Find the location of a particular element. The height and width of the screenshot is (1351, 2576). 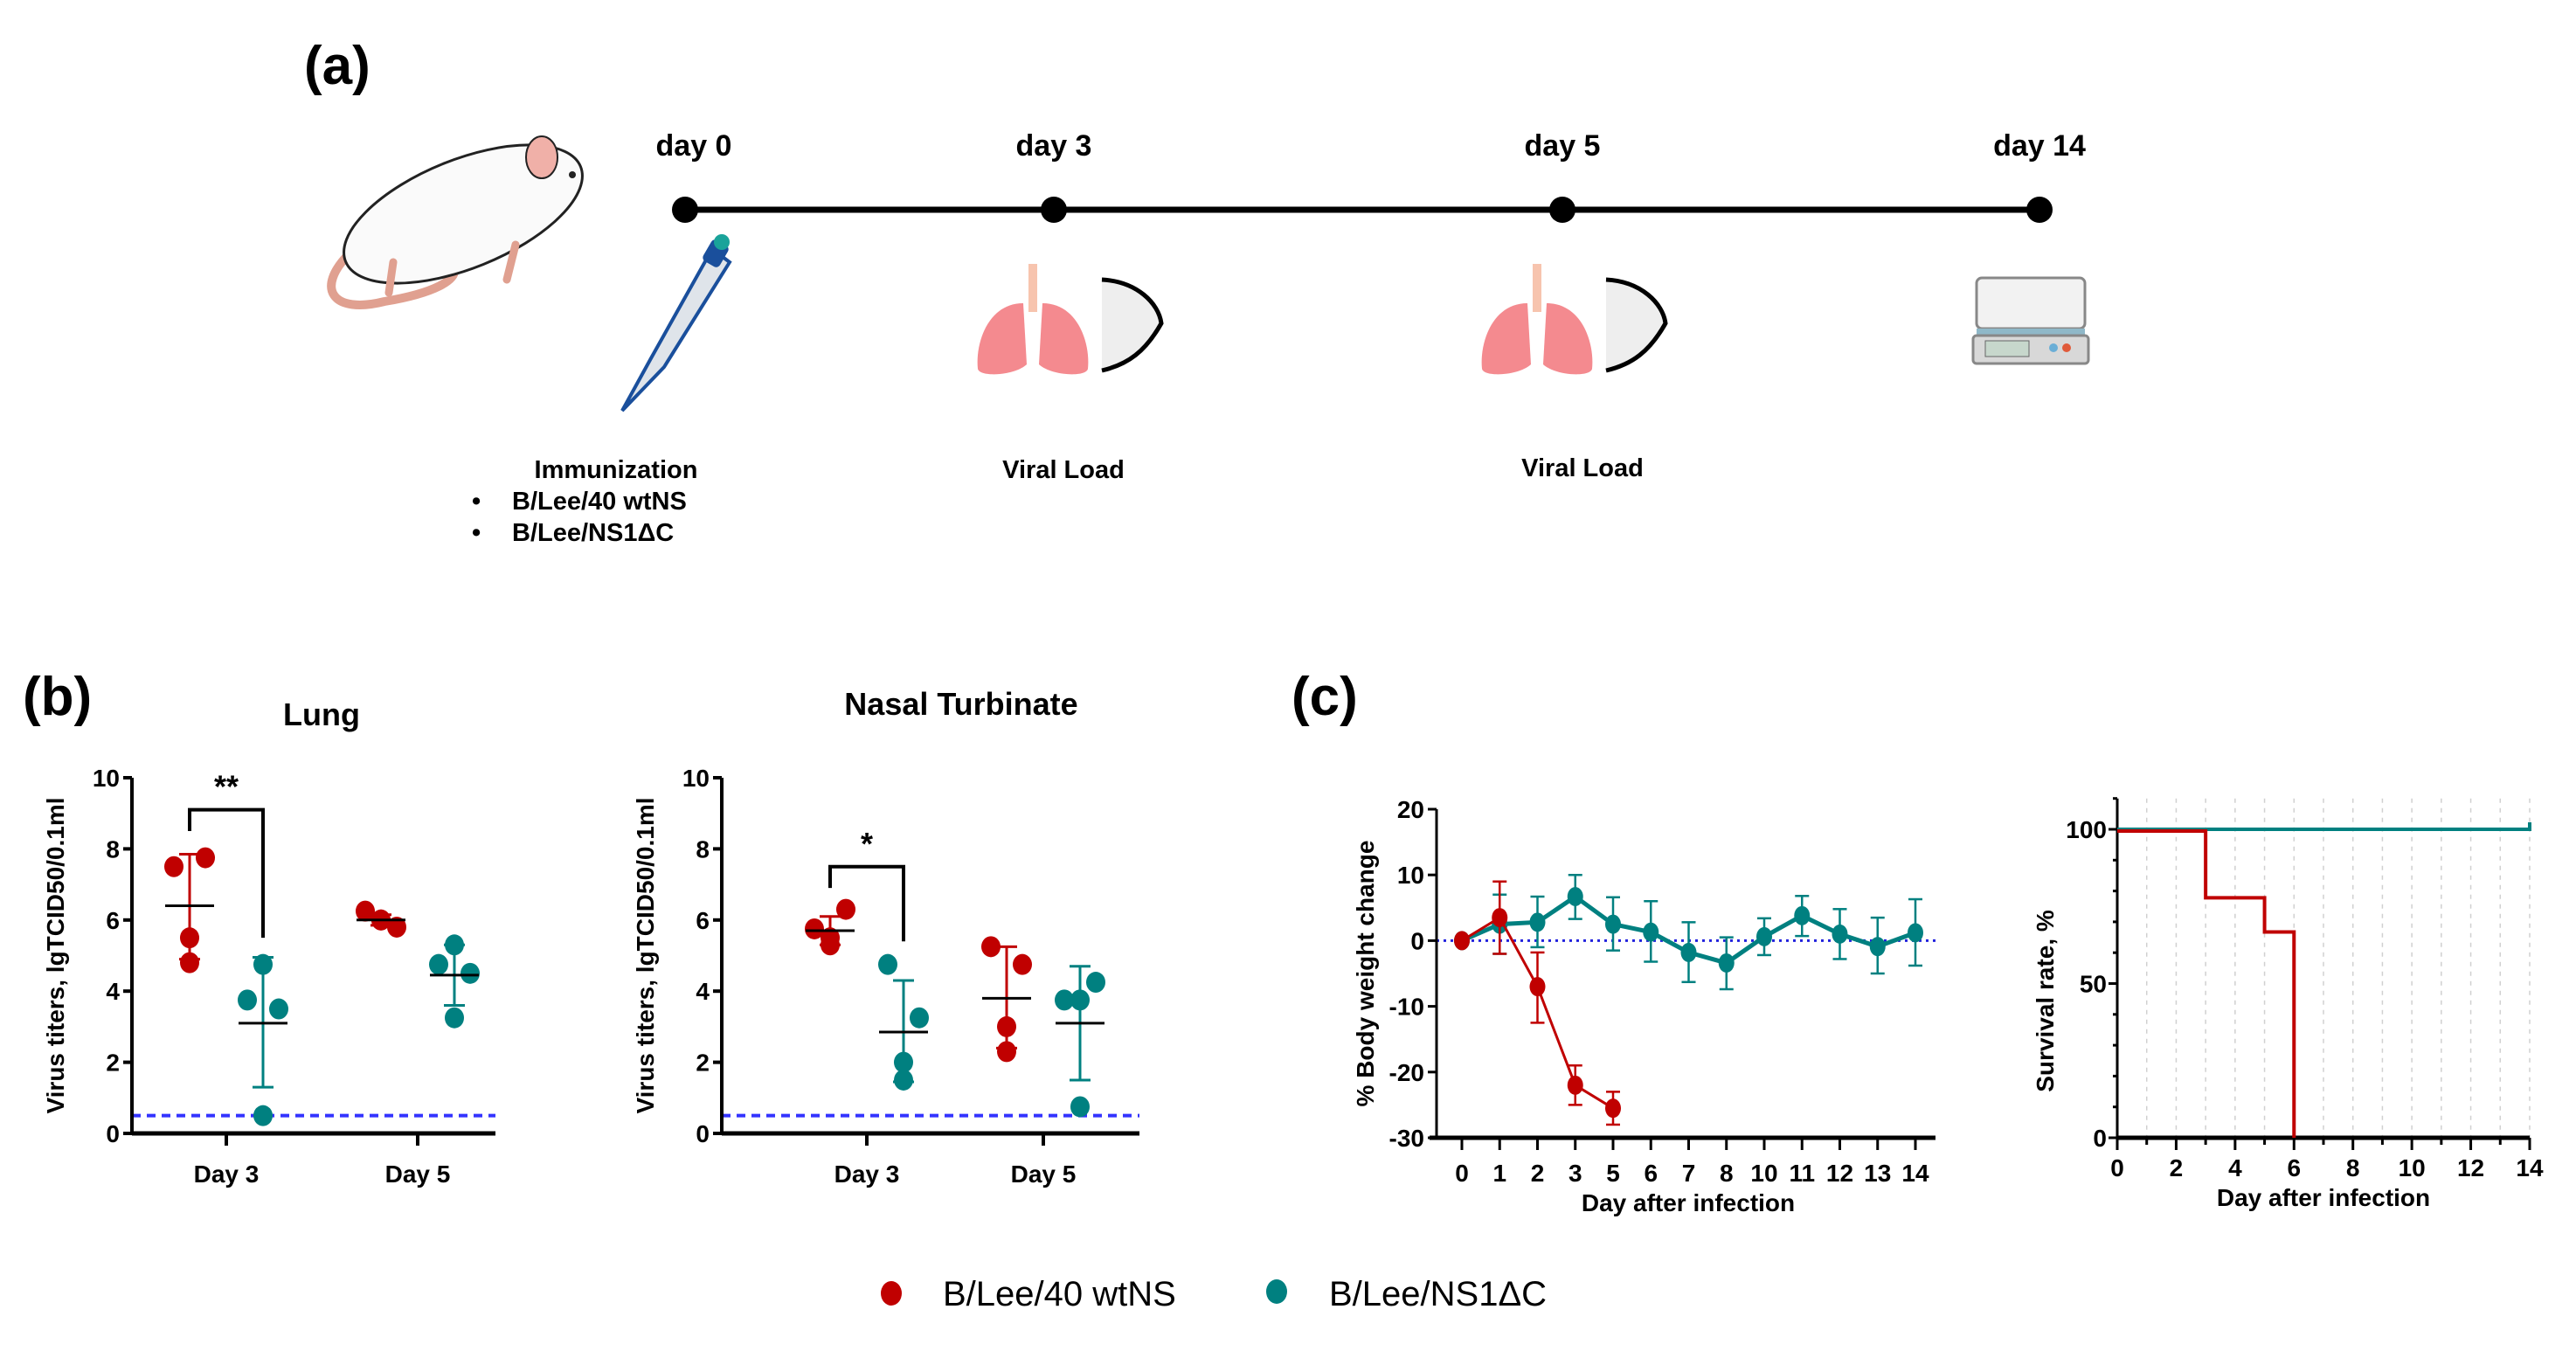

x-tick-label: 1 is located at coordinates (1499, 1174).